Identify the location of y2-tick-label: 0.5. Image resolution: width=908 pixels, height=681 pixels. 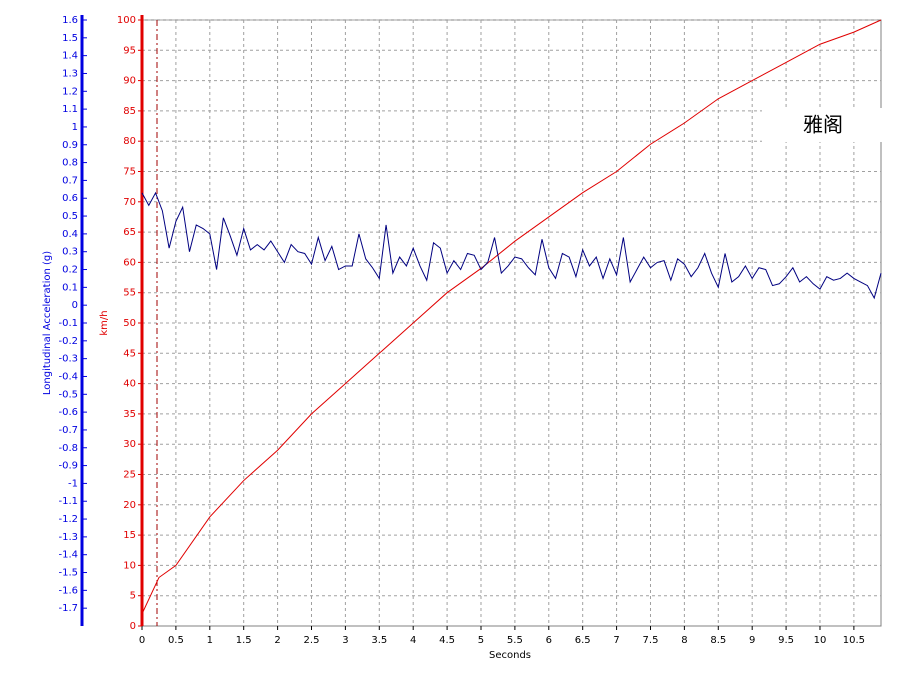
(70, 216).